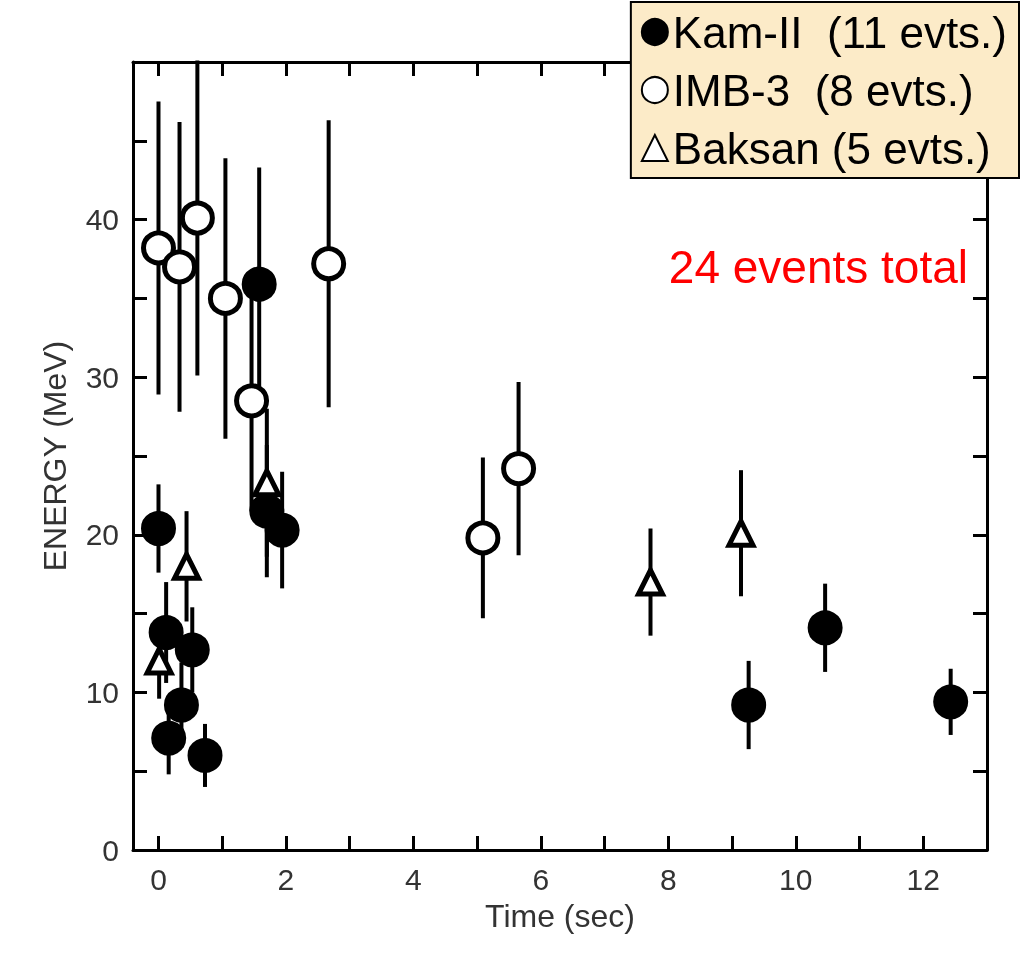 Image resolution: width=1023 pixels, height=969 pixels. What do you see at coordinates (110, 850) in the screenshot?
I see `y-tick-label: 0` at bounding box center [110, 850].